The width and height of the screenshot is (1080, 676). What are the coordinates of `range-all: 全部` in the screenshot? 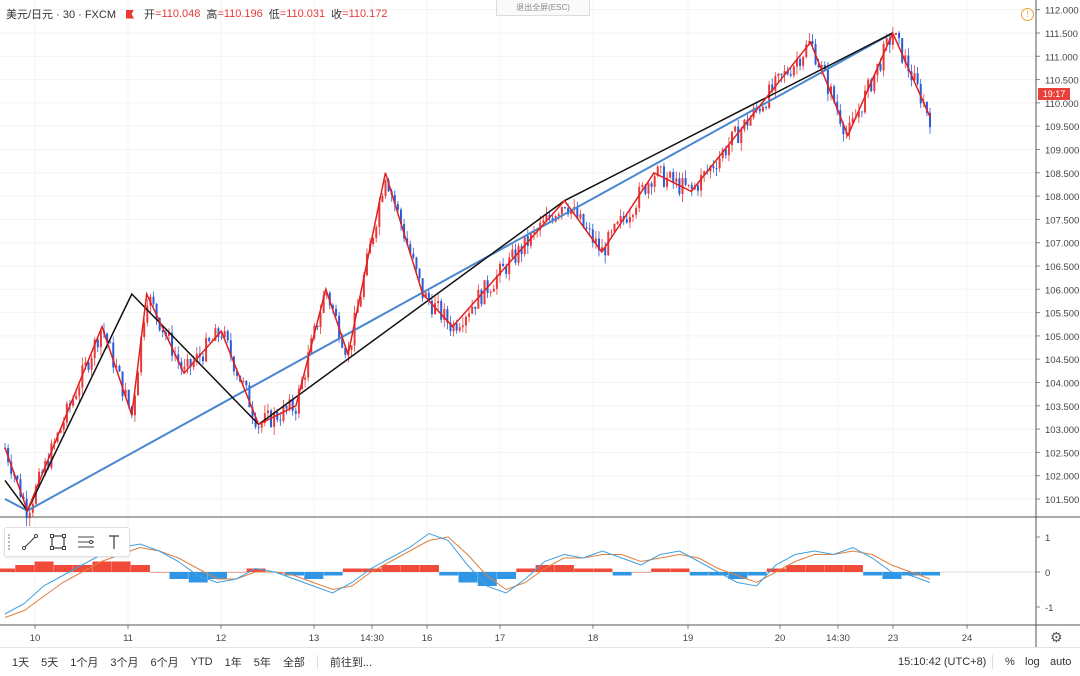 It's located at (293, 663).